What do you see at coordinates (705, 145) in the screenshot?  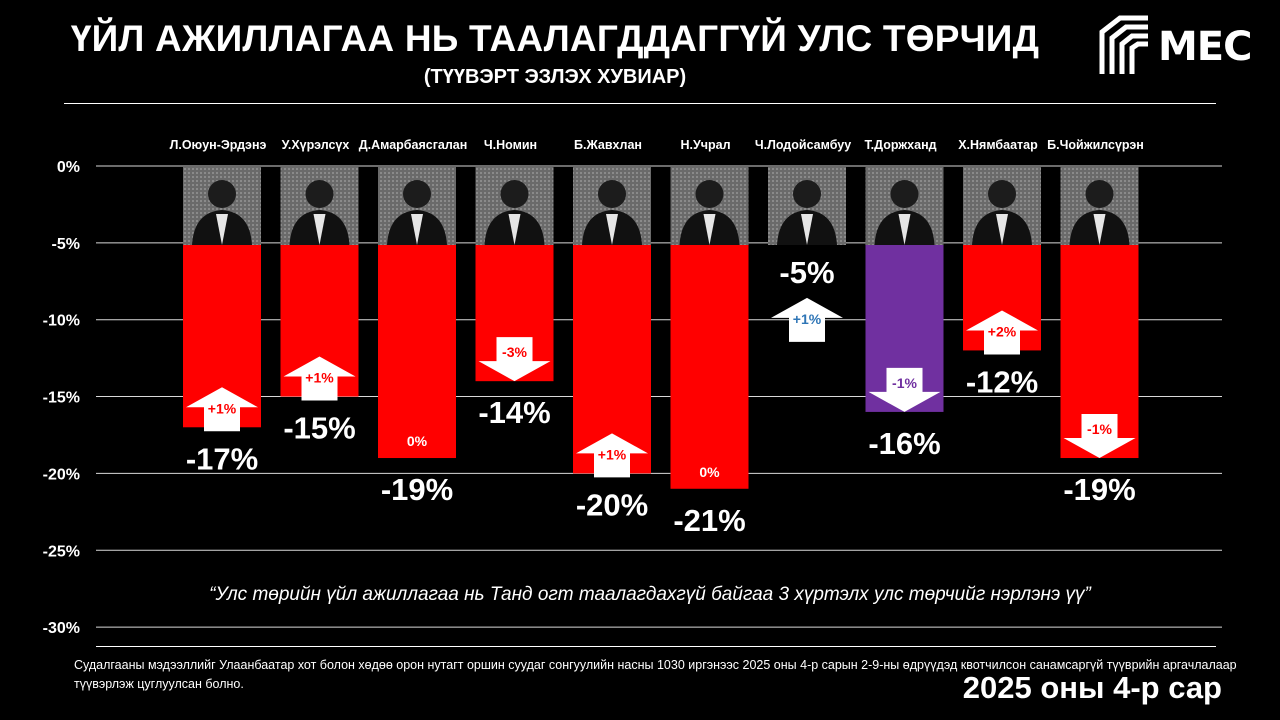 I see `candidate-name: Н.Учрал` at bounding box center [705, 145].